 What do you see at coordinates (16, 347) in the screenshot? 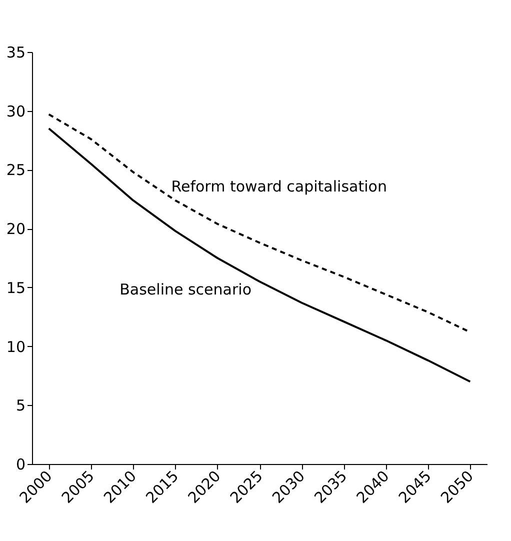
I see `y-tick-label: 10` at bounding box center [16, 347].